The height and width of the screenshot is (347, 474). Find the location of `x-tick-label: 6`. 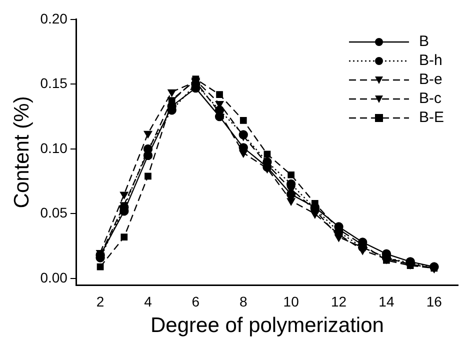

x-tick-label: 6 is located at coordinates (196, 301).